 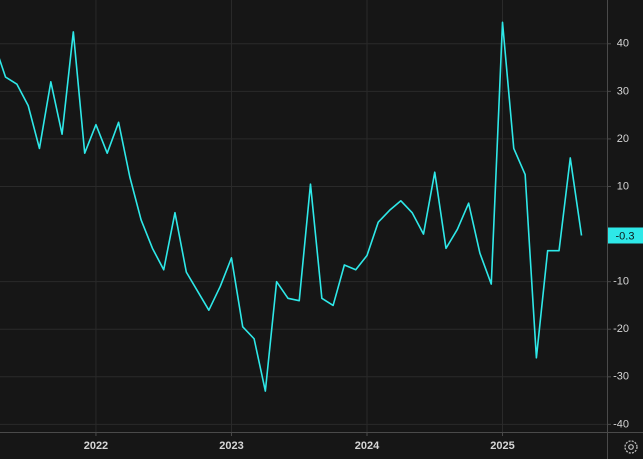 What do you see at coordinates (623, 44) in the screenshot?
I see `y-tick-label: 40` at bounding box center [623, 44].